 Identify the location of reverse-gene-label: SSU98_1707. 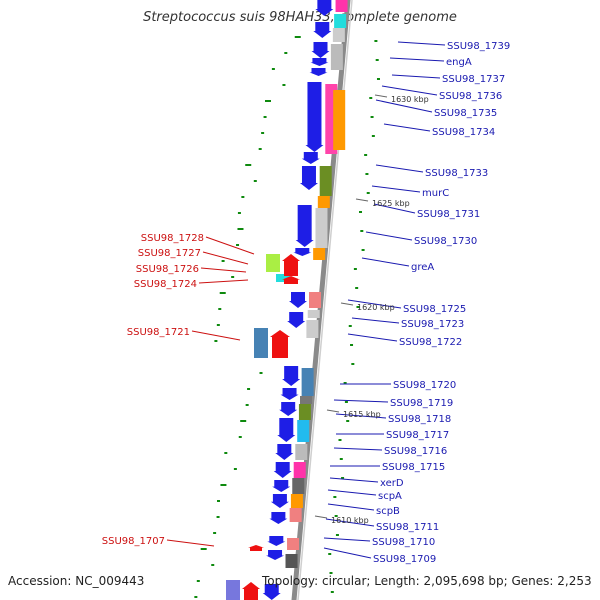
(133, 541).